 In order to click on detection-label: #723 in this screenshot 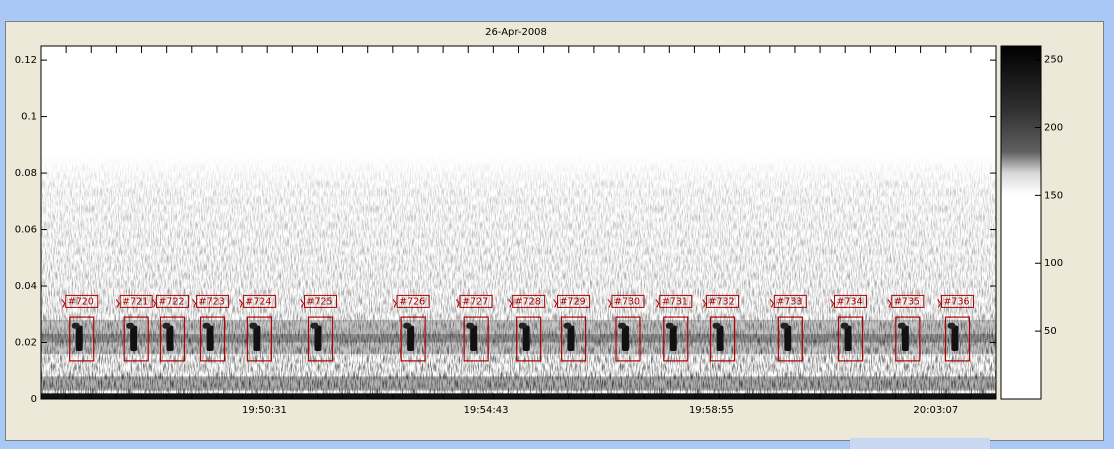, I will do `click(212, 301)`.